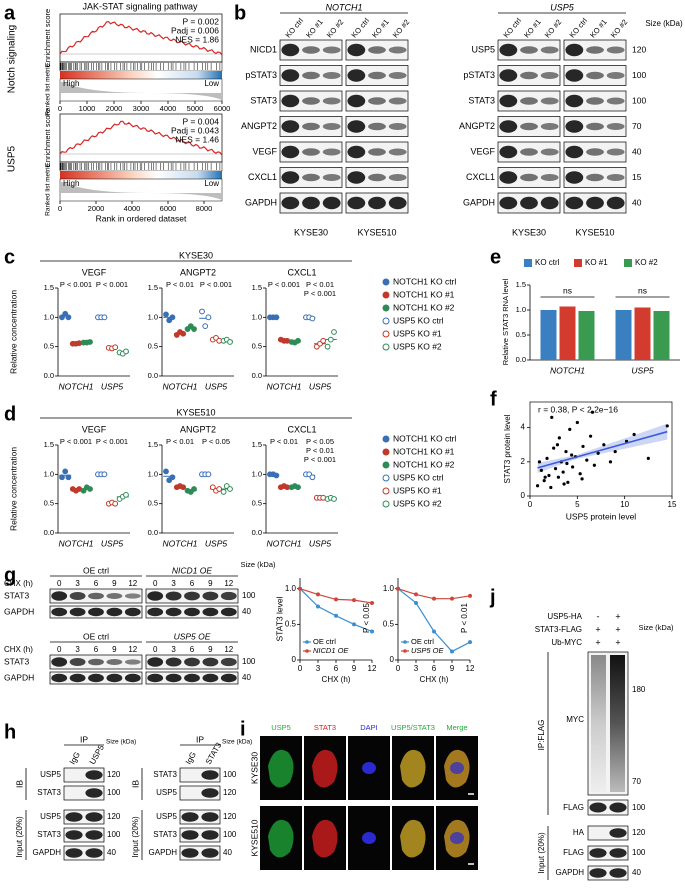 The height and width of the screenshot is (889, 685). What do you see at coordinates (141, 90) in the screenshot?
I see `rank-area` at bounding box center [141, 90].